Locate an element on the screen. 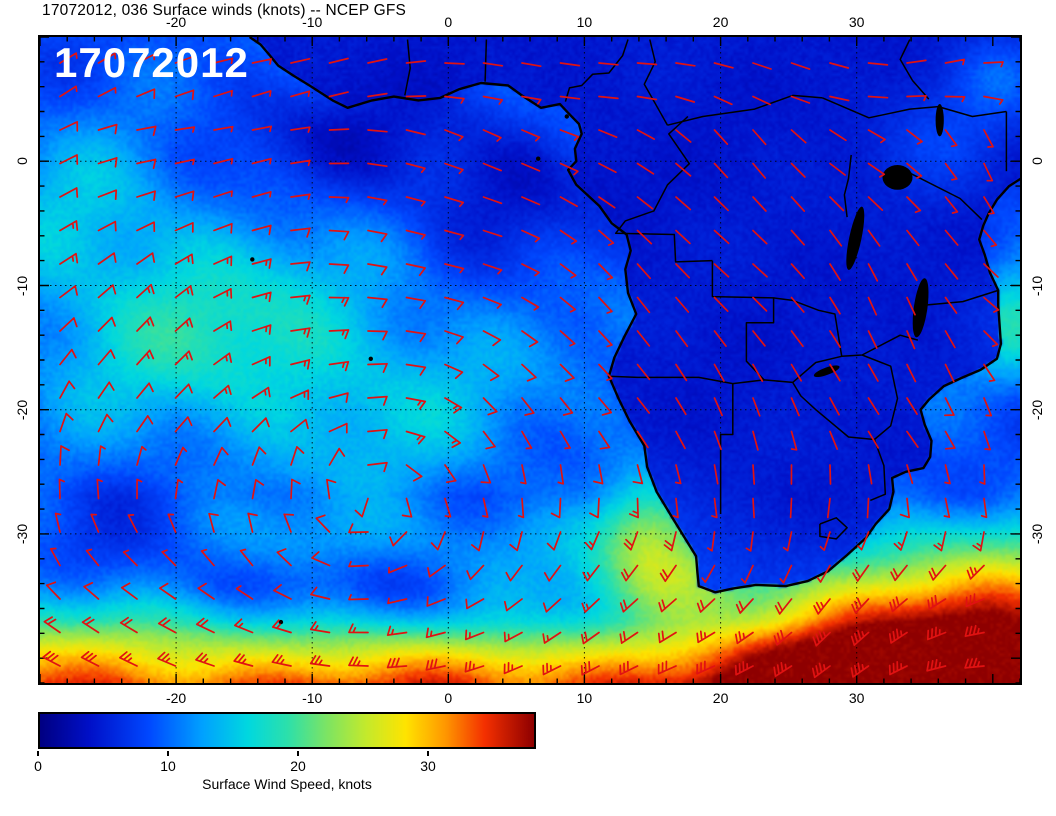  x-axis-tick-bottom: -20 is located at coordinates (176, 698).